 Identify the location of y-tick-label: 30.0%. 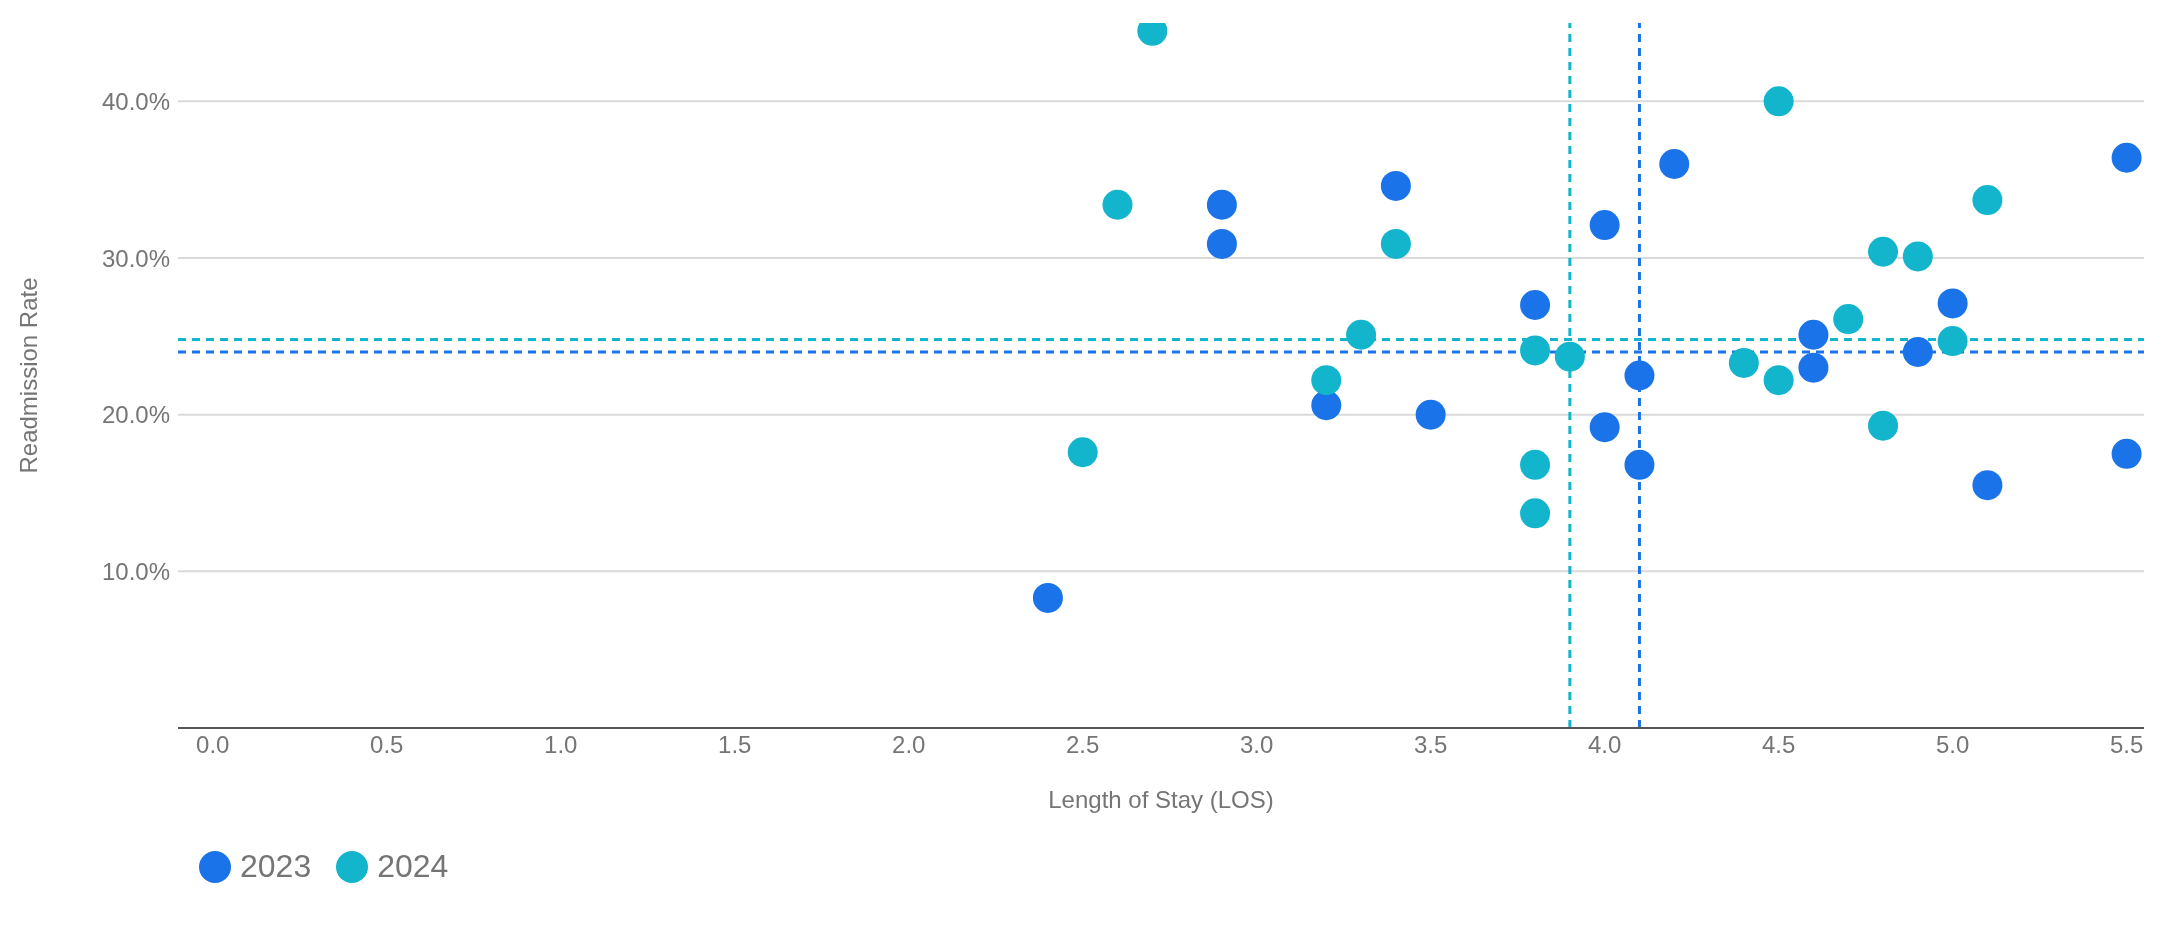
(135, 258).